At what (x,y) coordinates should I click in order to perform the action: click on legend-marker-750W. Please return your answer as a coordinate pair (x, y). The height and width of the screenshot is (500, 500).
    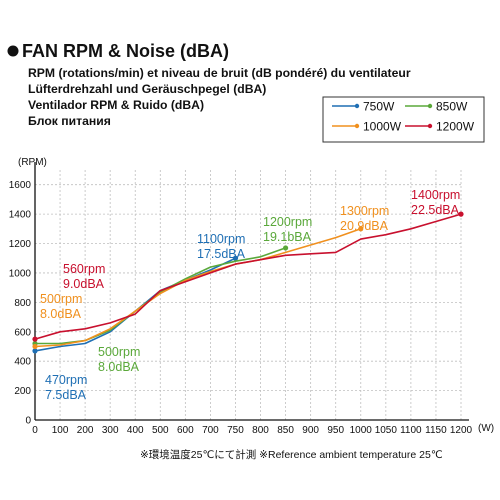
    Looking at the image, I should click on (357, 106).